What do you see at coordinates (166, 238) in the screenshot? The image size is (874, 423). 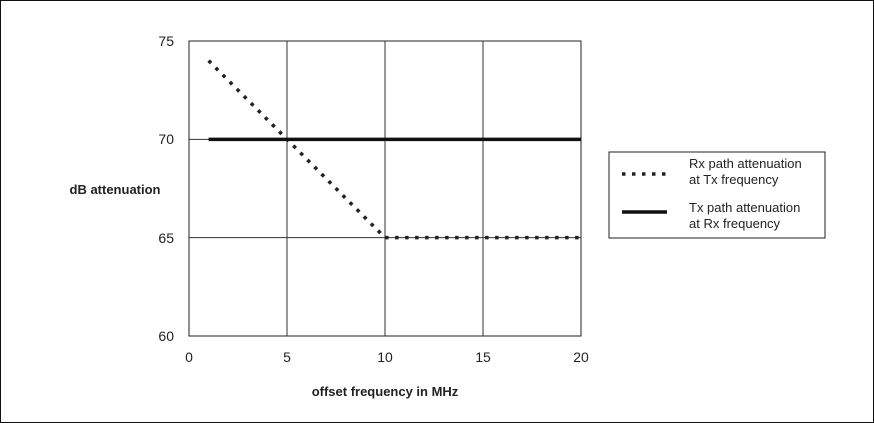 I see `y-tick-label: 65` at bounding box center [166, 238].